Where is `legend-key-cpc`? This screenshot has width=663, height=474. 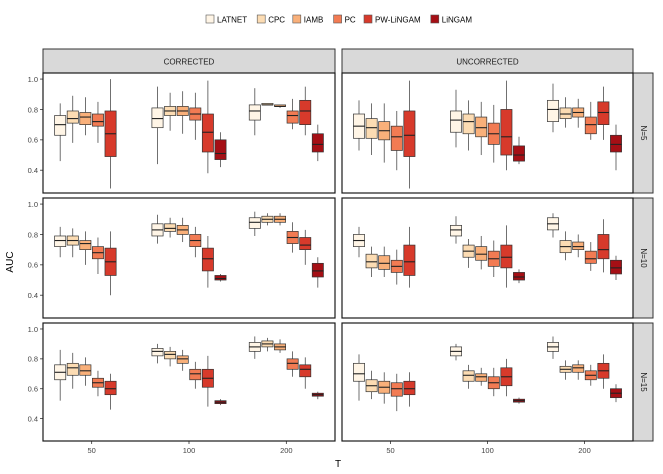 legend-key-cpc is located at coordinates (261, 19).